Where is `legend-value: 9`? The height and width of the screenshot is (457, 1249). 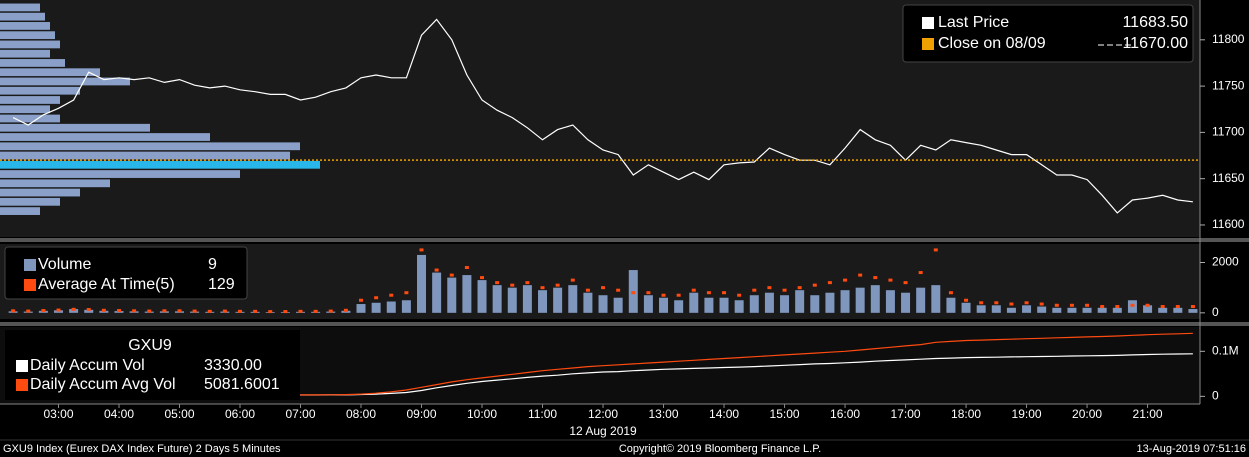 legend-value: 9 is located at coordinates (212, 264).